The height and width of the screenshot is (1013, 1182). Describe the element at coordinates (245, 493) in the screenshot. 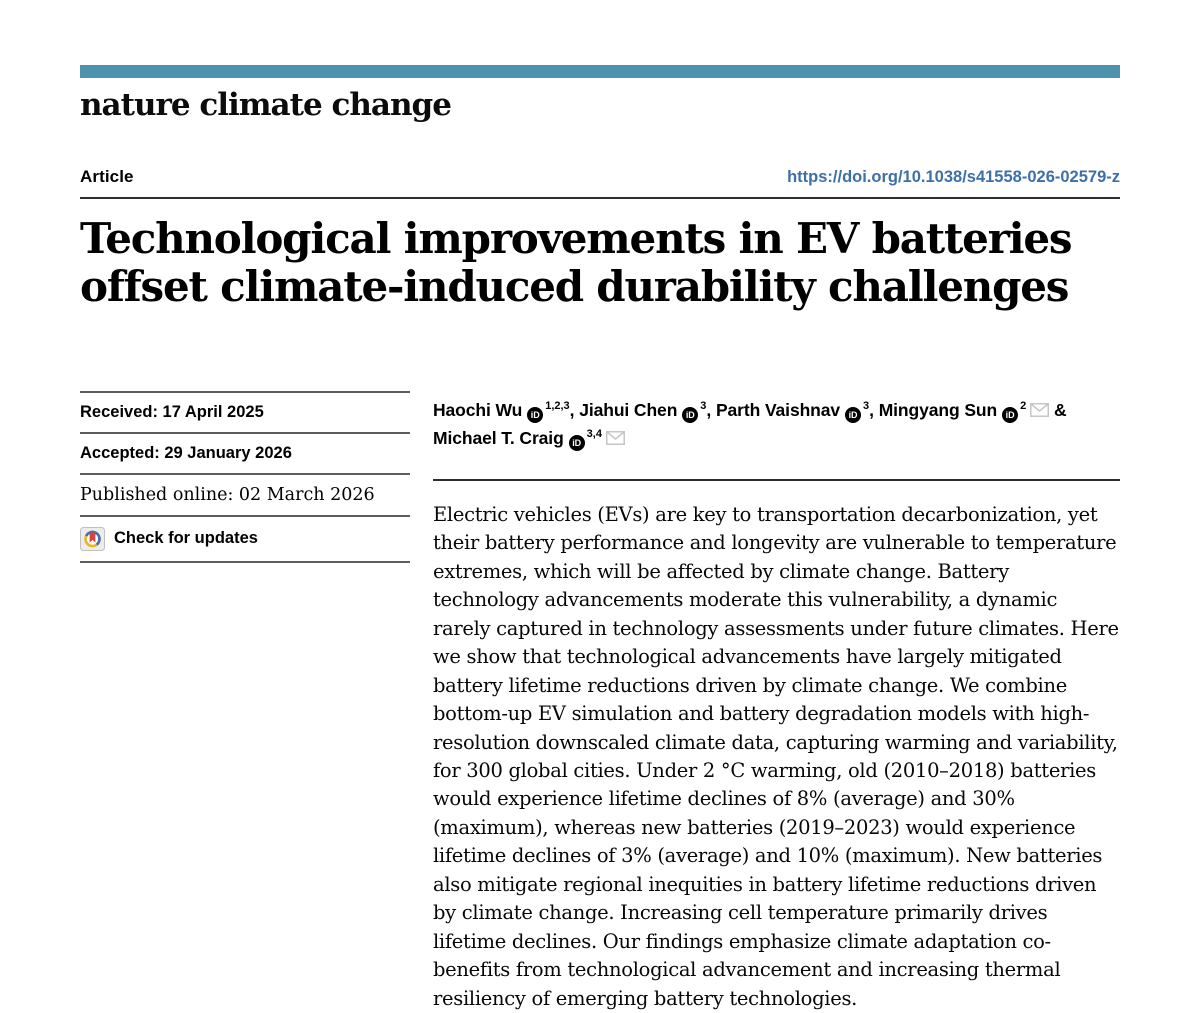

I see `published-date: Published online: 02 March 2026` at that location.